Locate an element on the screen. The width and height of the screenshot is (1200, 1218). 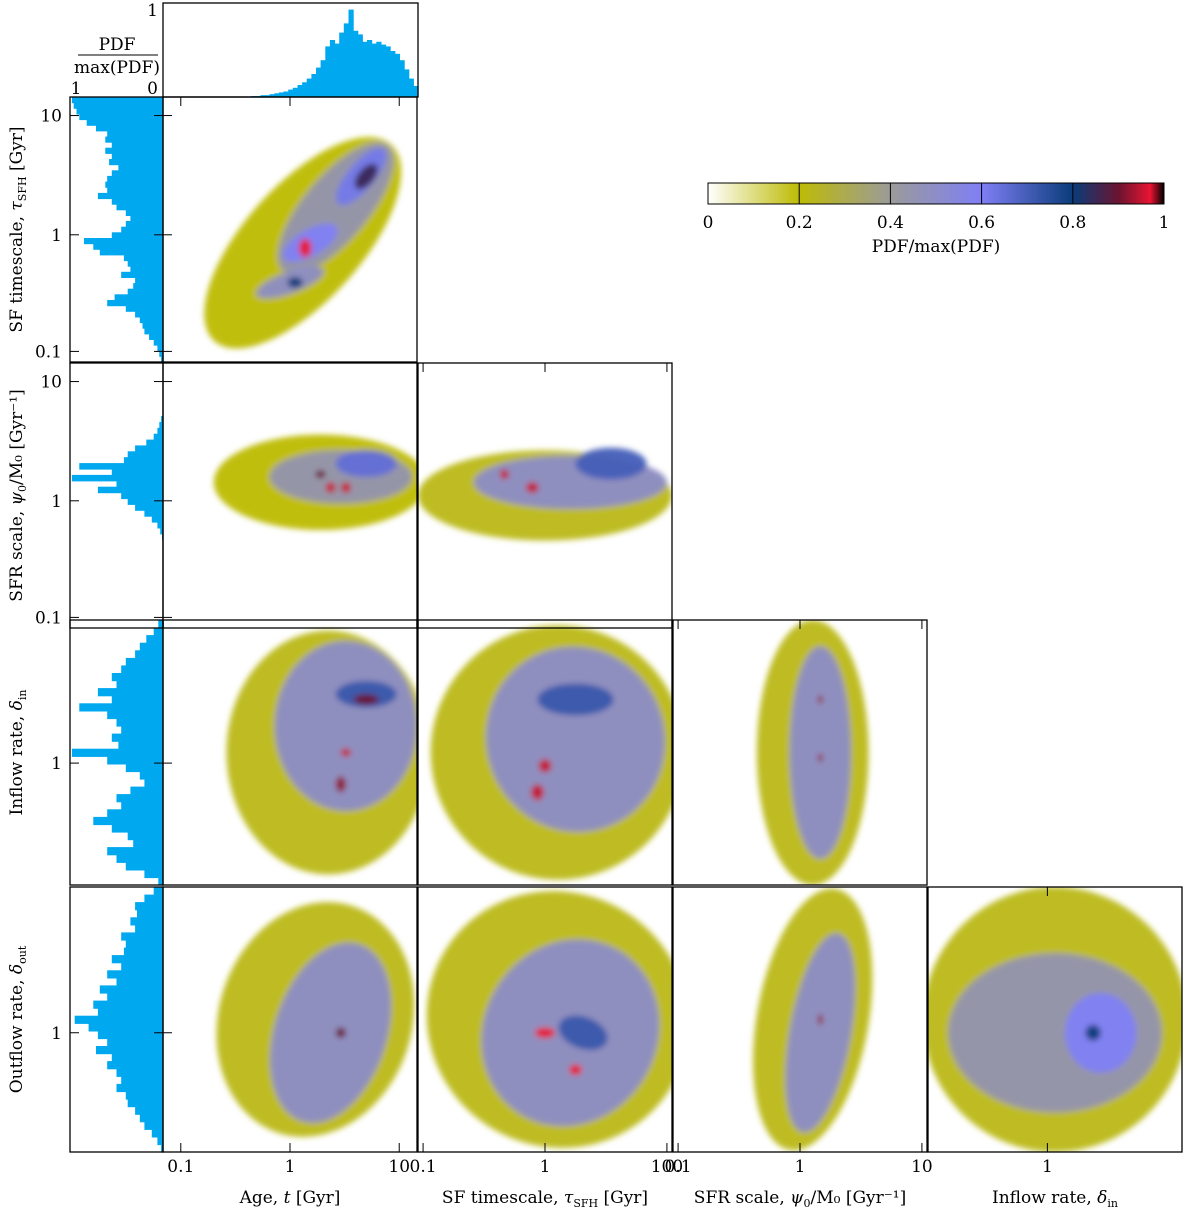
y-axis-title: Inflow rate, δin is located at coordinates (18, 752).